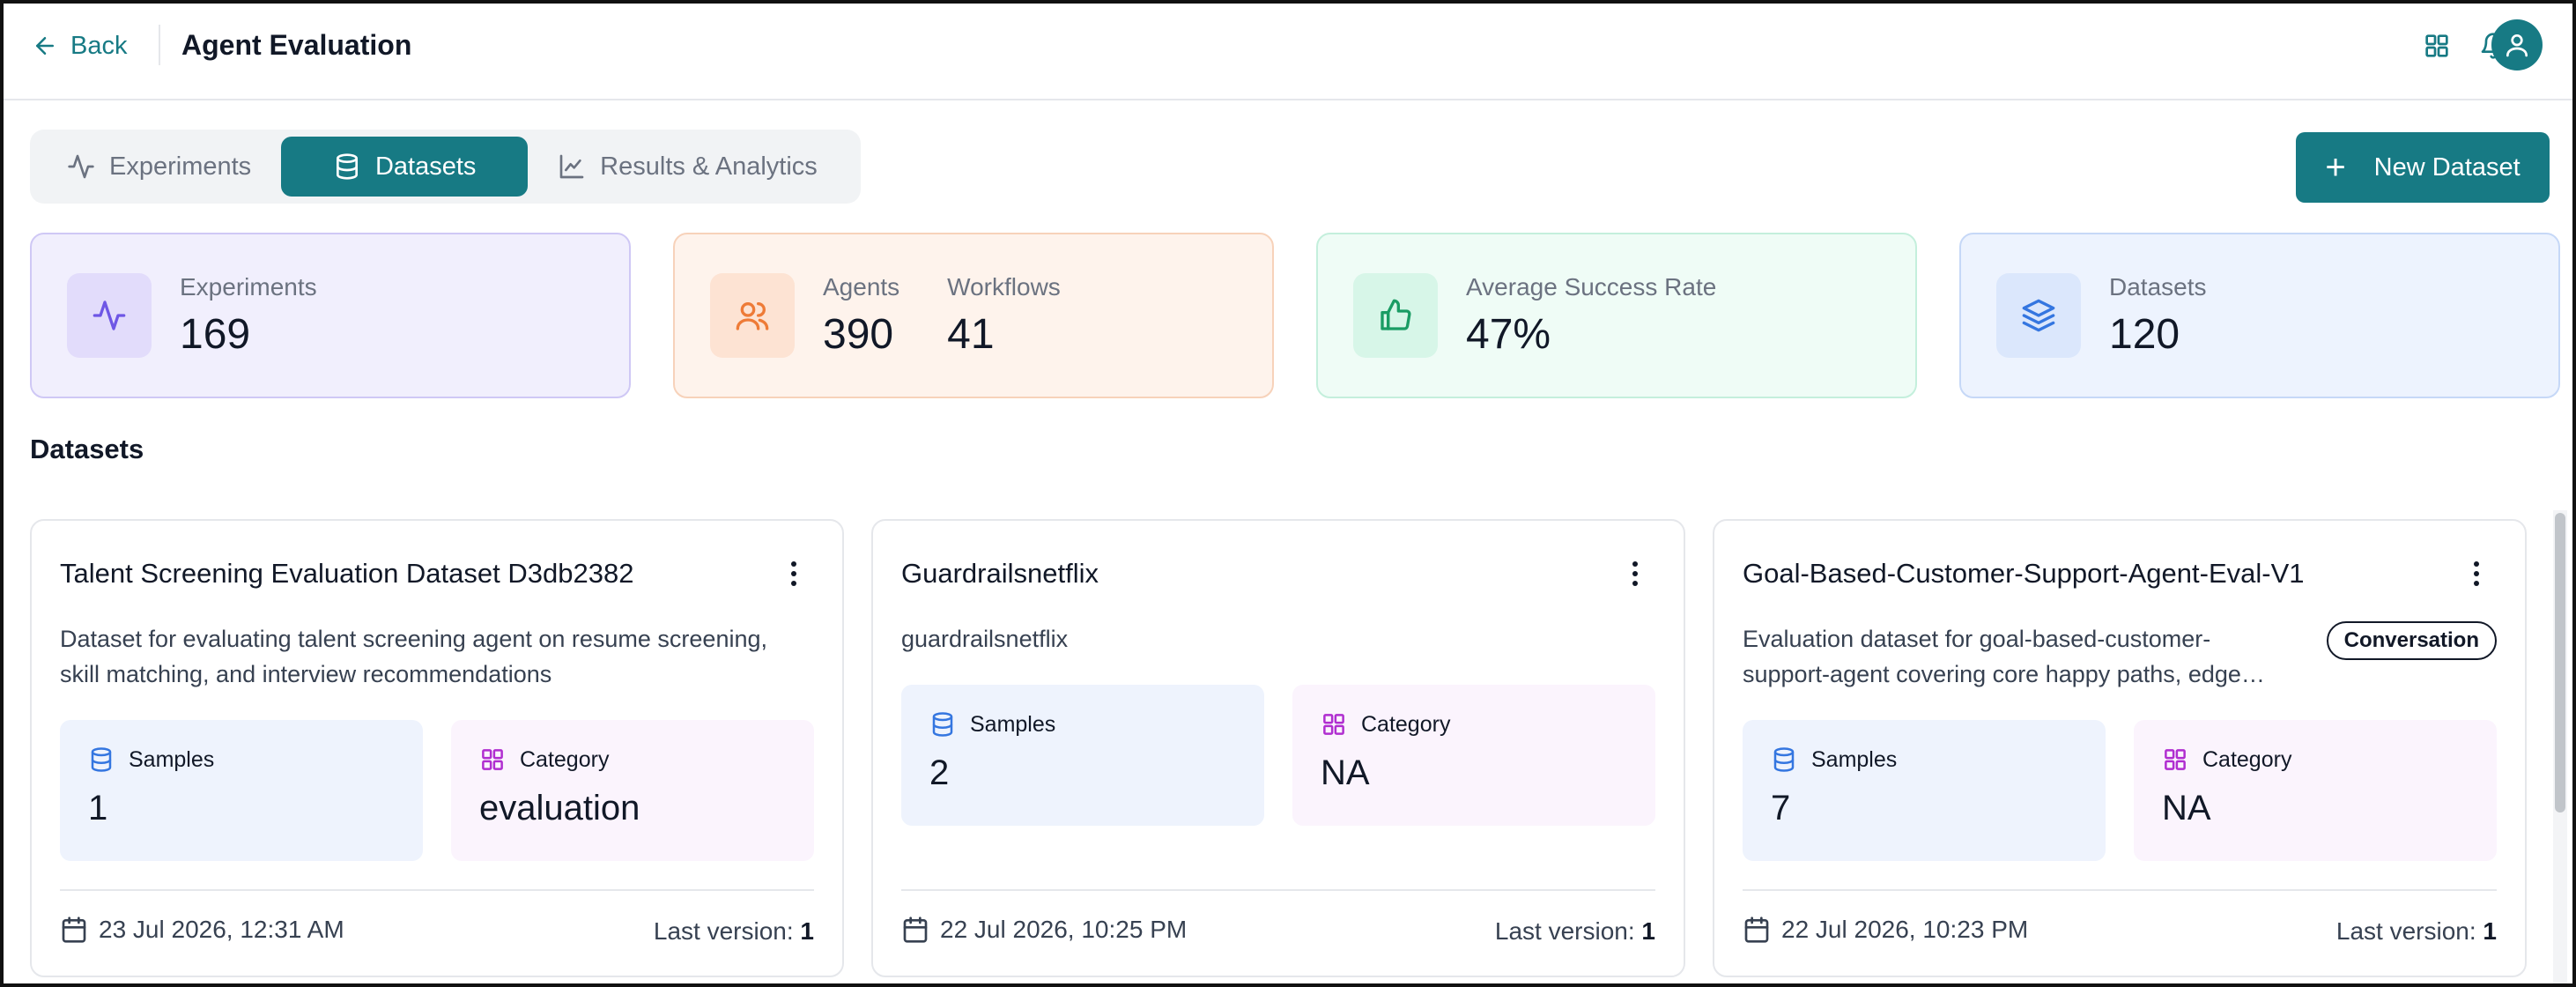 This screenshot has width=2576, height=987. What do you see at coordinates (1925, 791) in the screenshot?
I see `samples-box: Samples 7` at bounding box center [1925, 791].